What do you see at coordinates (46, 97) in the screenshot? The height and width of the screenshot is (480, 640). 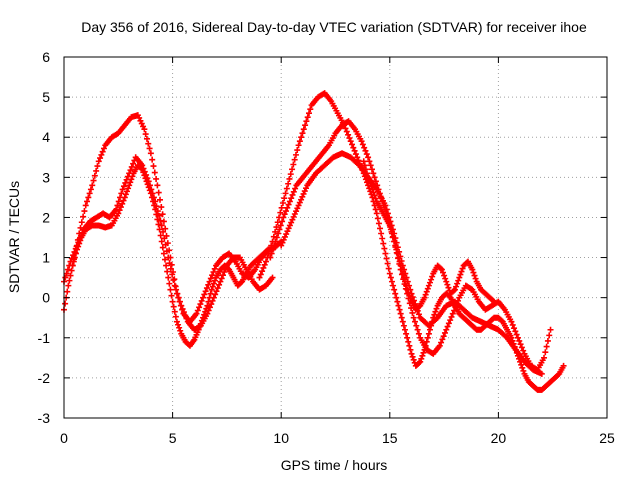 I see `y-tick-label: 5` at bounding box center [46, 97].